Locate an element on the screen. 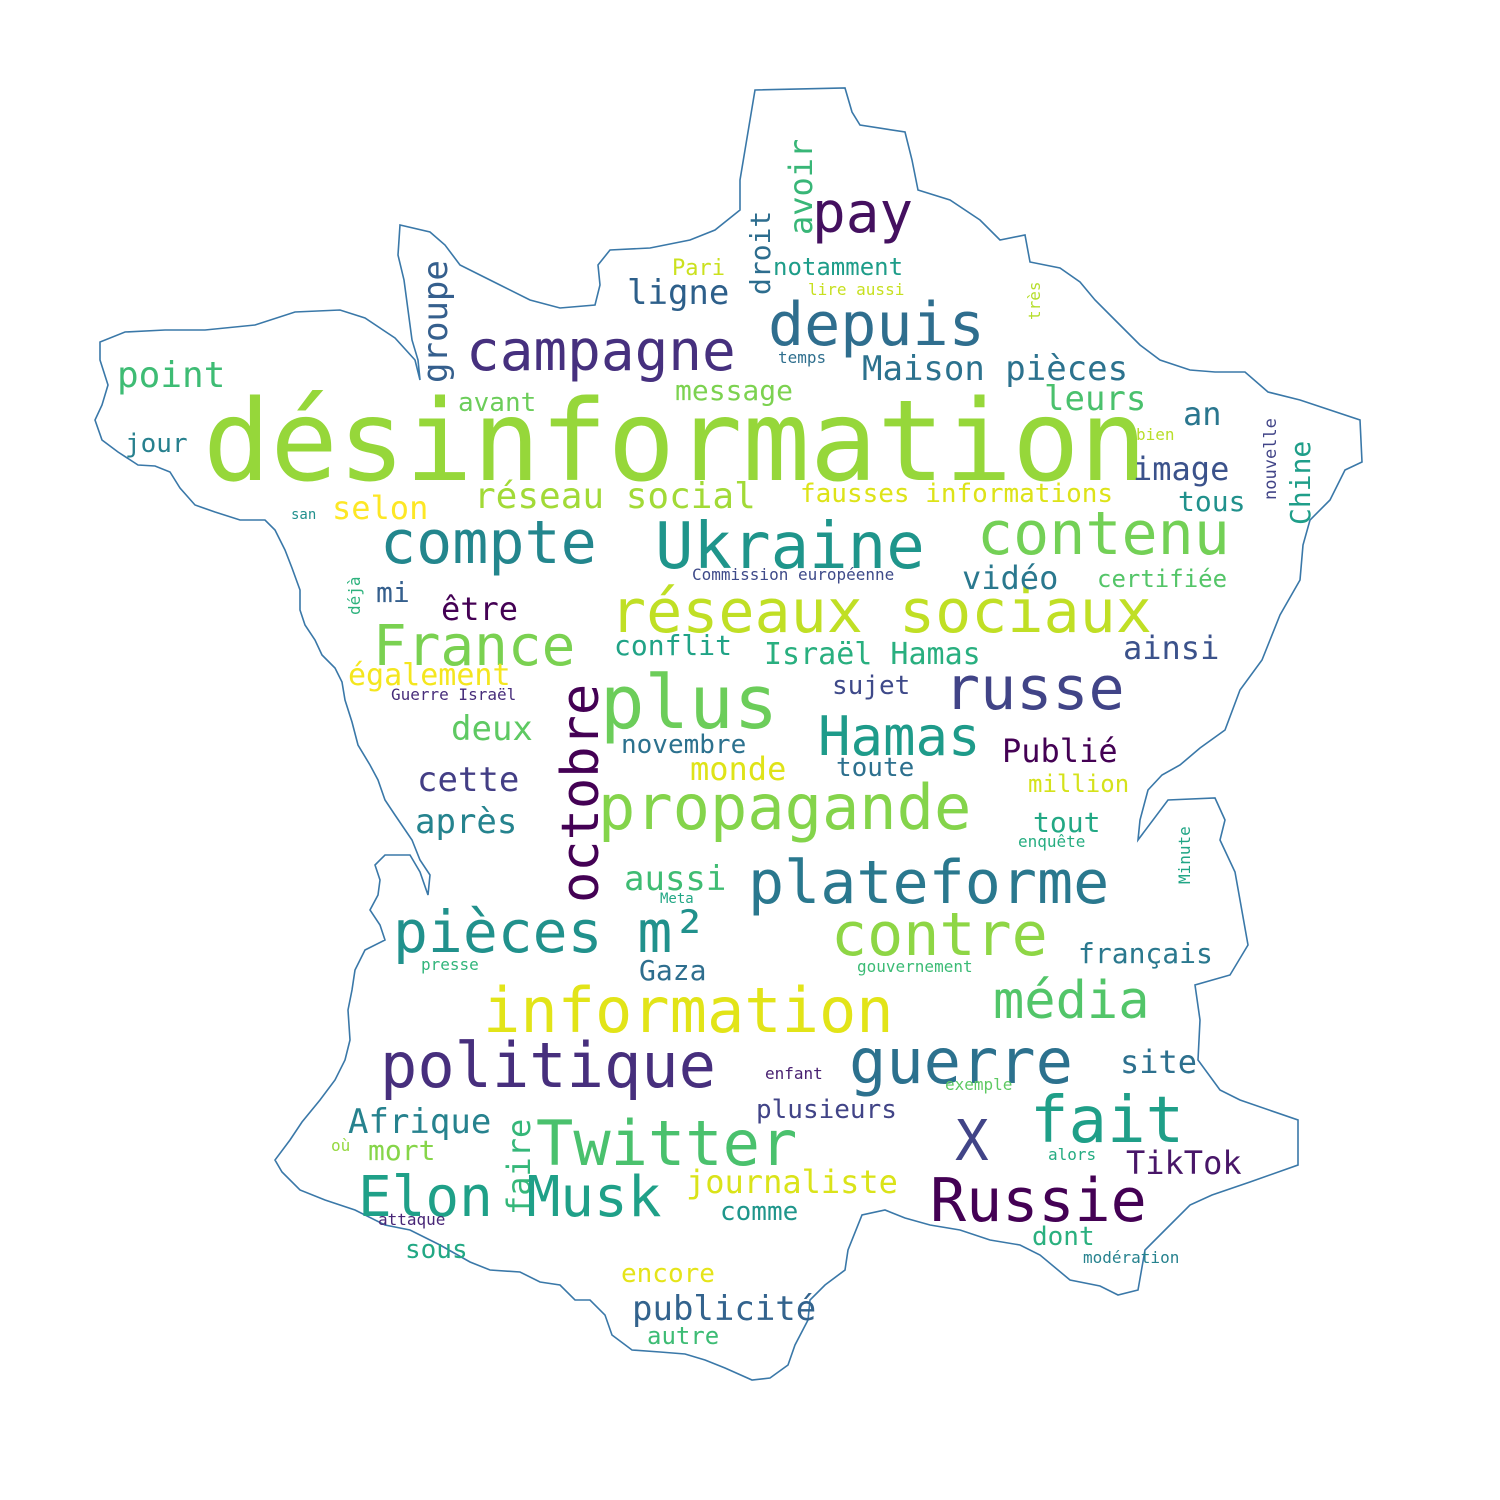  word-tiktok: TikTok is located at coordinates (1184, 1163).